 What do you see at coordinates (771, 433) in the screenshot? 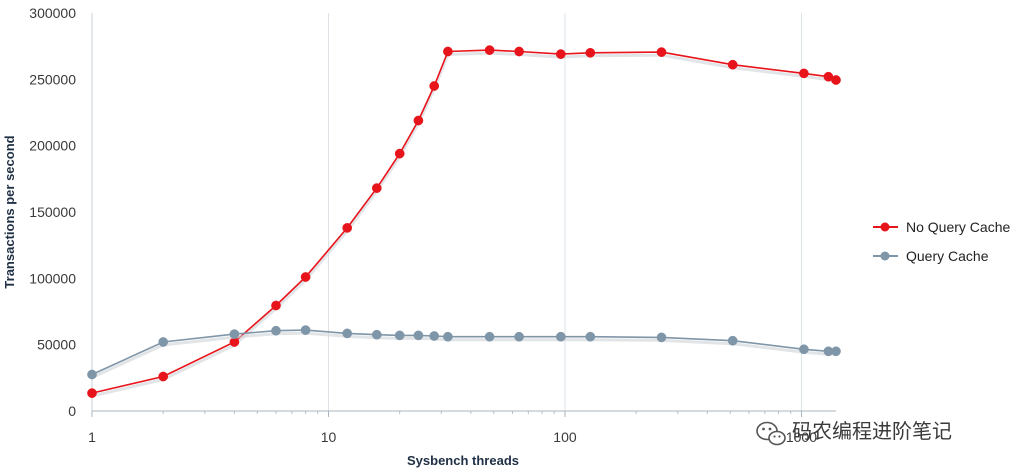
I see `wechat-icon` at bounding box center [771, 433].